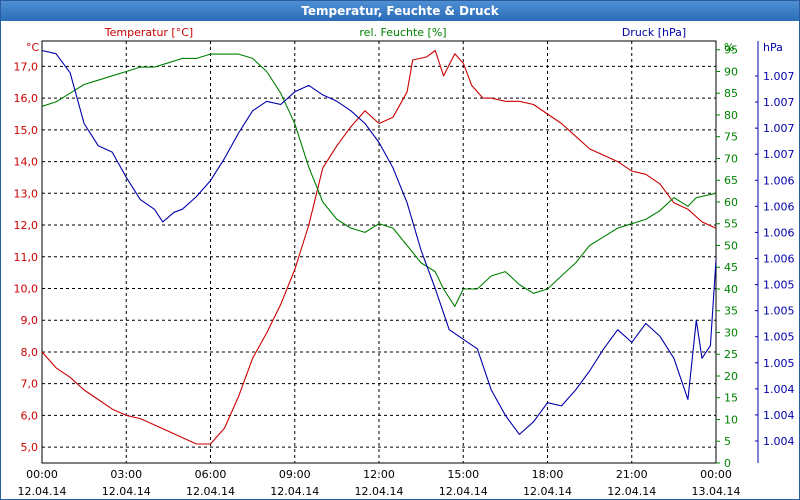 The image size is (800, 500). What do you see at coordinates (716, 491) in the screenshot?
I see `x-tick-date: 13.04.14` at bounding box center [716, 491].